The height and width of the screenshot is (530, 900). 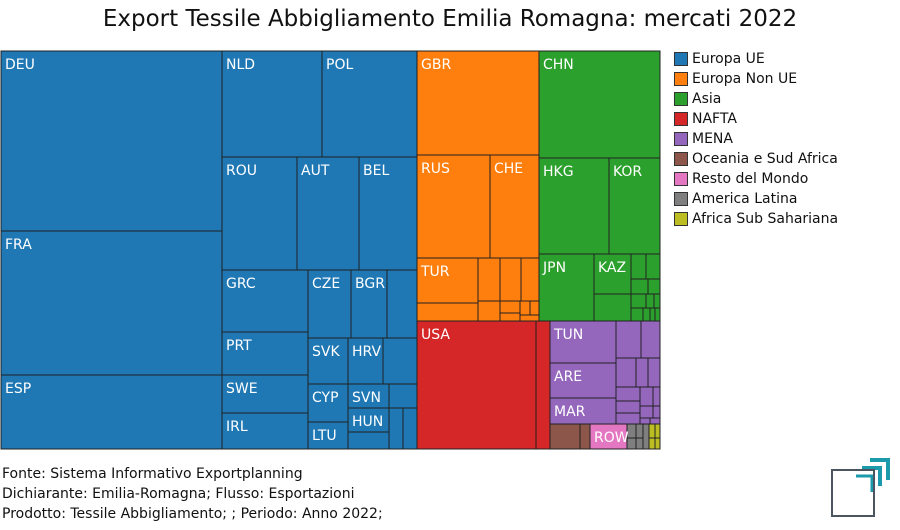 I want to click on treemap-tile-fra, so click(x=111, y=303).